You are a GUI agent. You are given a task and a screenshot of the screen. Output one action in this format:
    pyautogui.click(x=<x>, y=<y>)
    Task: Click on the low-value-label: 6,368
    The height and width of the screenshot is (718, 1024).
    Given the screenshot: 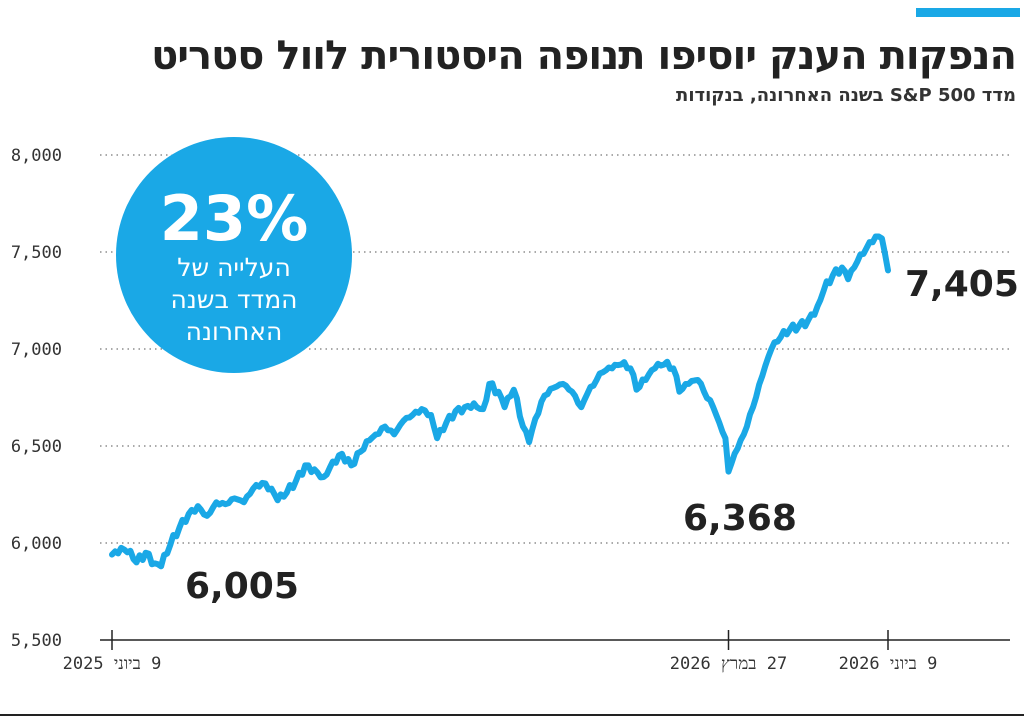 What is the action you would take?
    pyautogui.click(x=740, y=518)
    